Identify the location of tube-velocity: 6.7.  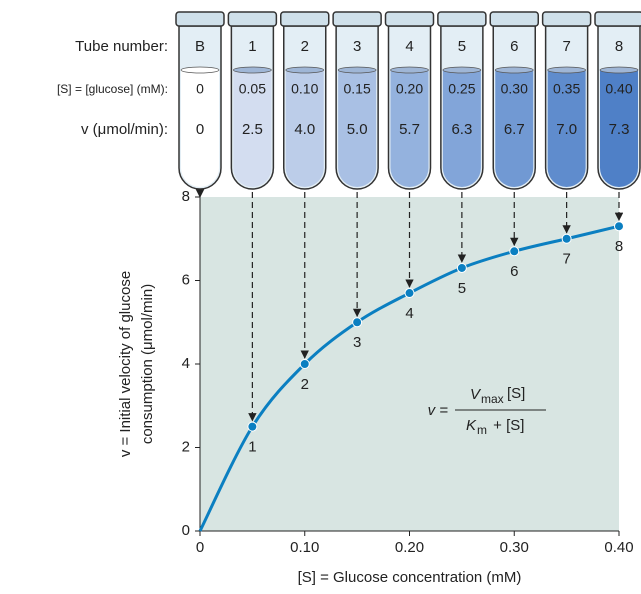
(514, 129).